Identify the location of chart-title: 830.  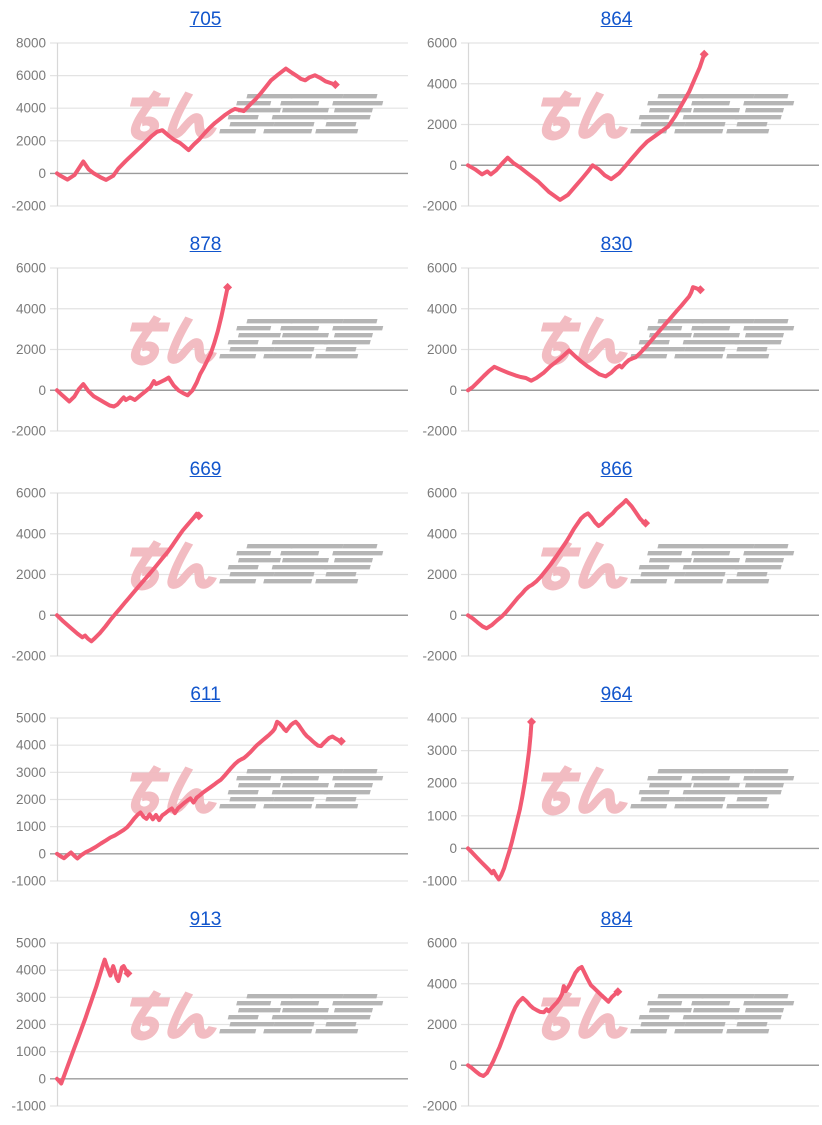
(616, 245).